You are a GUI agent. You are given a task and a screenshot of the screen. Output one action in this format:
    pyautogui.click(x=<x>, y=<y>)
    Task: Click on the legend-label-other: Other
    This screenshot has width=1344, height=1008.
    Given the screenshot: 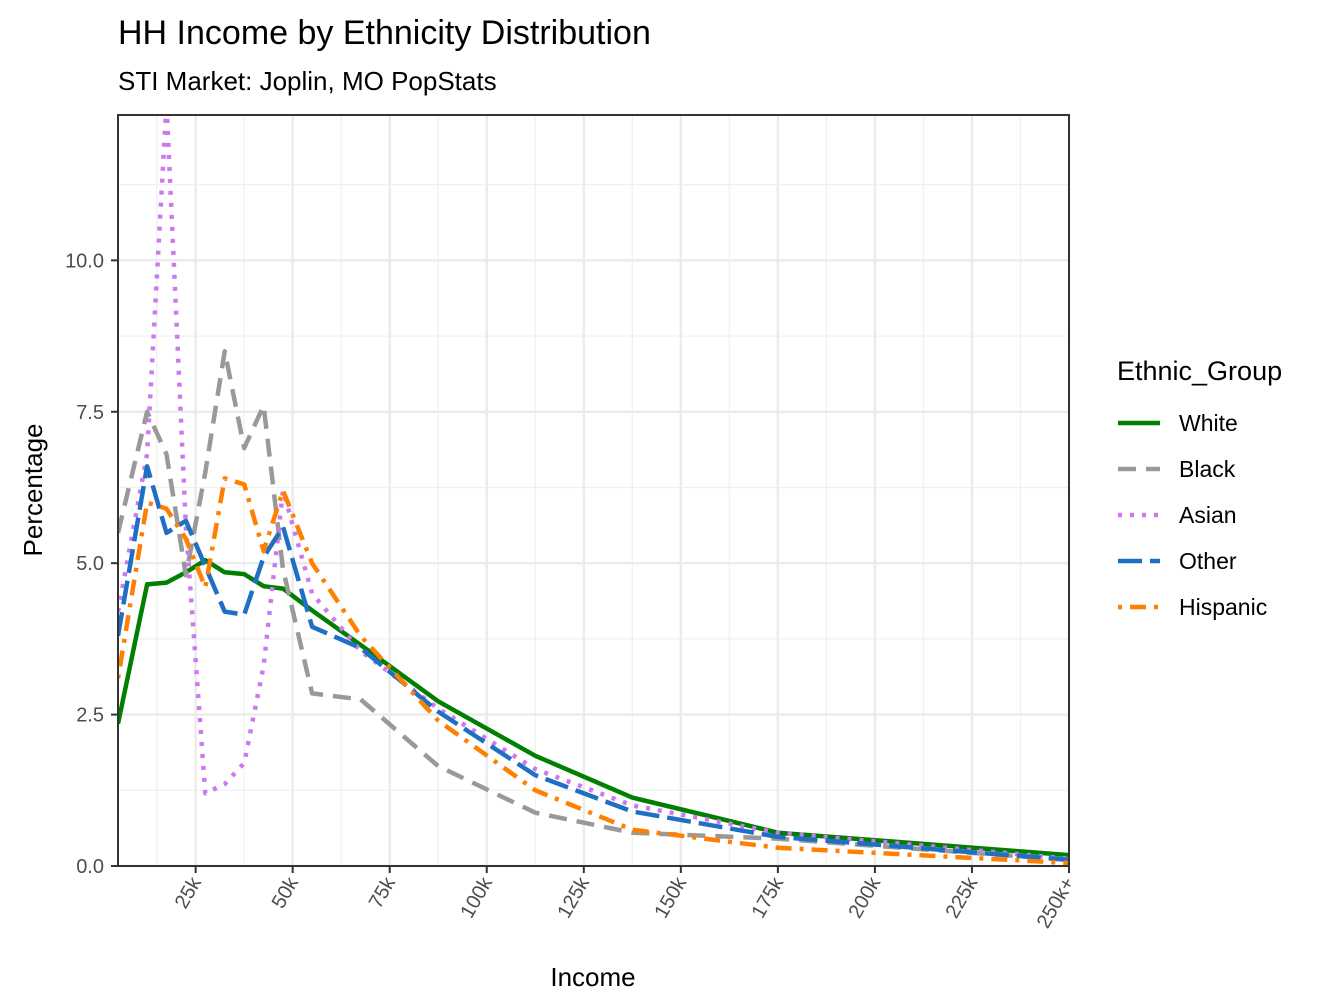 What is the action you would take?
    pyautogui.click(x=1208, y=561)
    